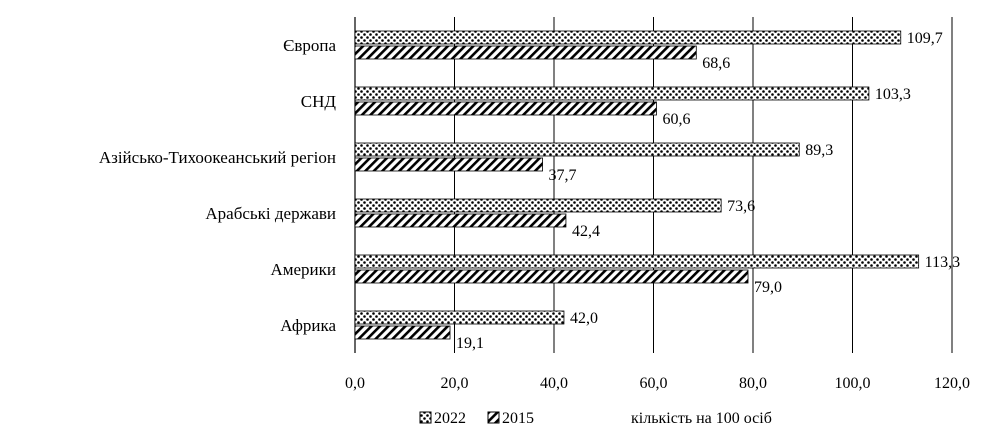 The width and height of the screenshot is (981, 441). Describe the element at coordinates (493, 417) in the screenshot. I see `legend-swatch-2015` at that location.